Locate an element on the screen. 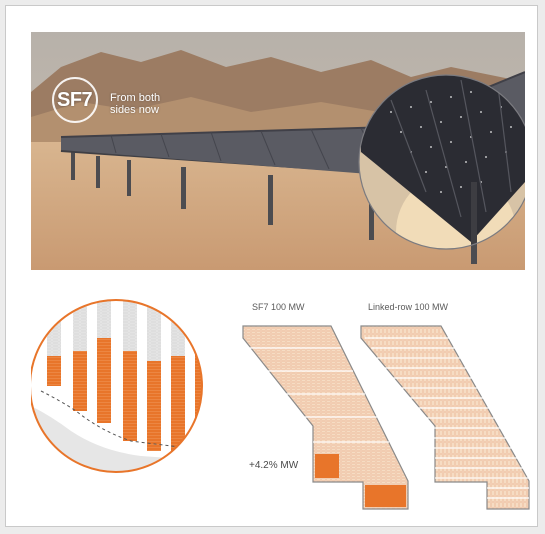 Image resolution: width=545 pixels, height=534 pixels. linked-row-layout-label: Linked-row 100 MW is located at coordinates (408, 307).